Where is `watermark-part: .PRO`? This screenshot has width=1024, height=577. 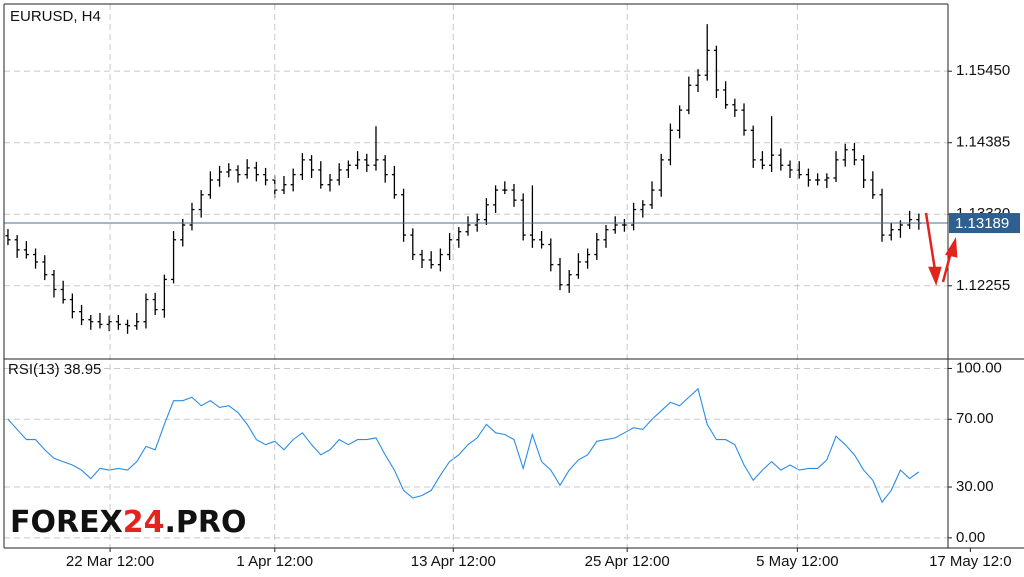 watermark-part: .PRO is located at coordinates (205, 522).